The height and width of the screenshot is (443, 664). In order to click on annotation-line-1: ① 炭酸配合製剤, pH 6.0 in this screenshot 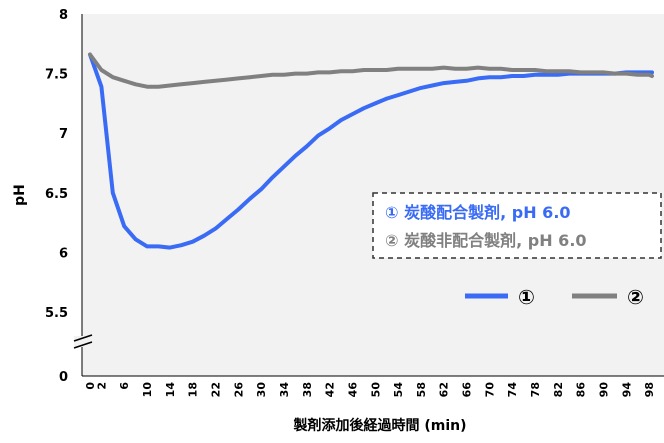, I will do `click(478, 212)`.